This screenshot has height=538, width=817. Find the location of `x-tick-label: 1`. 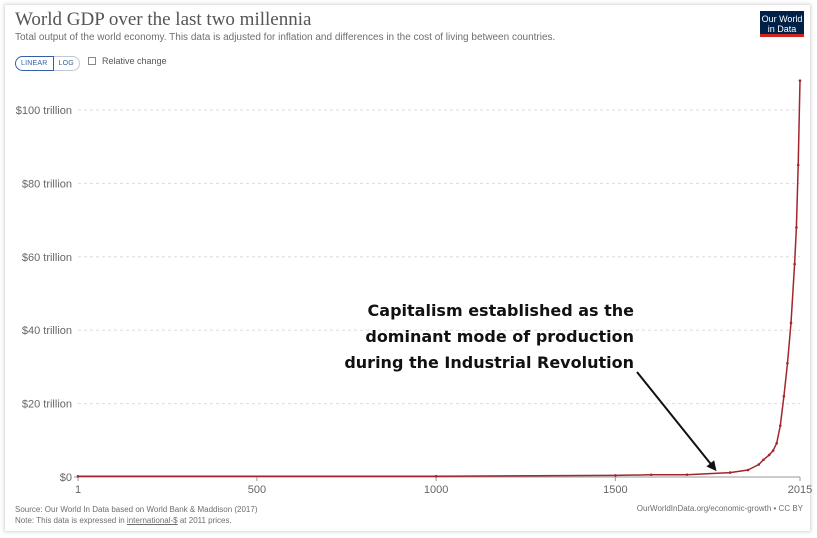

x-tick-label: 1 is located at coordinates (78, 490).